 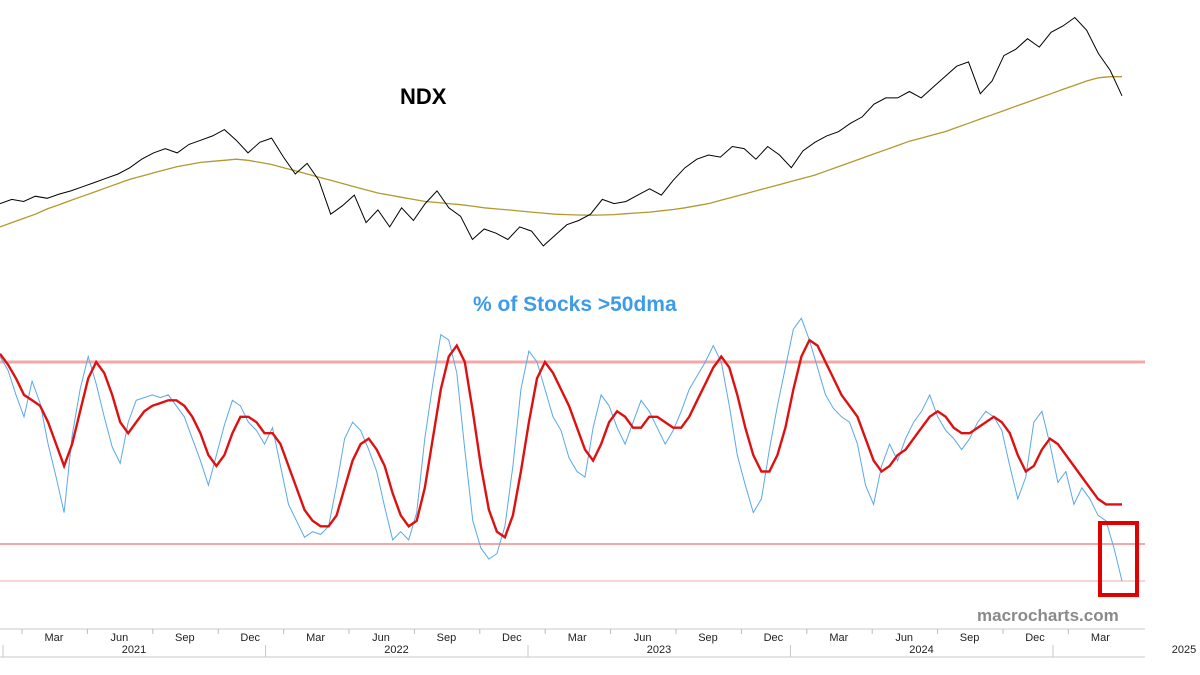 I want to click on highlight-box, so click(x=1118, y=559).